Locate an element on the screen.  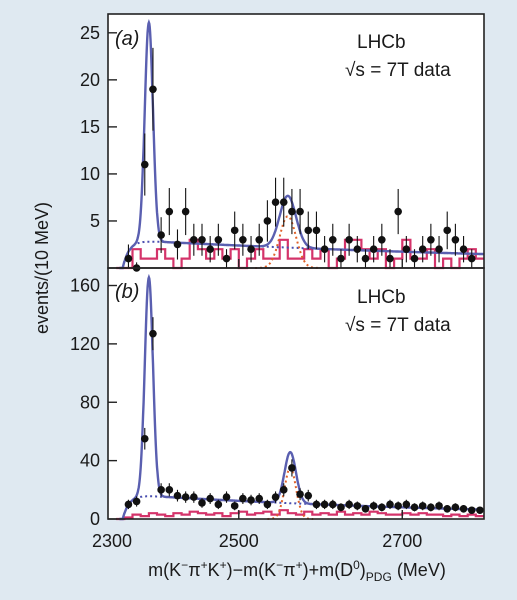
panel-a-energy-label: √s = 7T data is located at coordinates (398, 70).